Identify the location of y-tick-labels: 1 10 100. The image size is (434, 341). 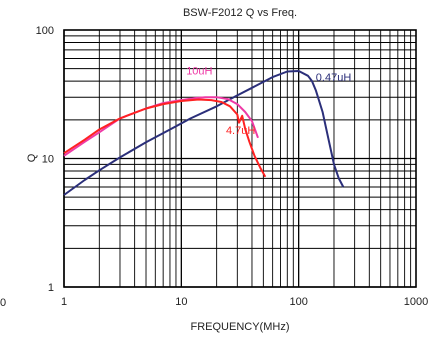
(45, 159).